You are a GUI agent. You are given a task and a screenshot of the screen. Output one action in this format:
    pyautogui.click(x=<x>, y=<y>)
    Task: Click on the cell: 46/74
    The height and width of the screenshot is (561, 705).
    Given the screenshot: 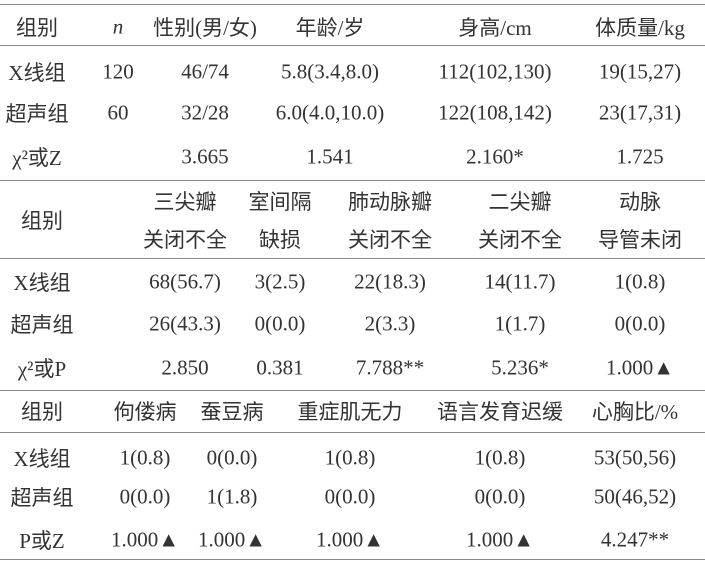 What is the action you would take?
    pyautogui.click(x=205, y=71)
    